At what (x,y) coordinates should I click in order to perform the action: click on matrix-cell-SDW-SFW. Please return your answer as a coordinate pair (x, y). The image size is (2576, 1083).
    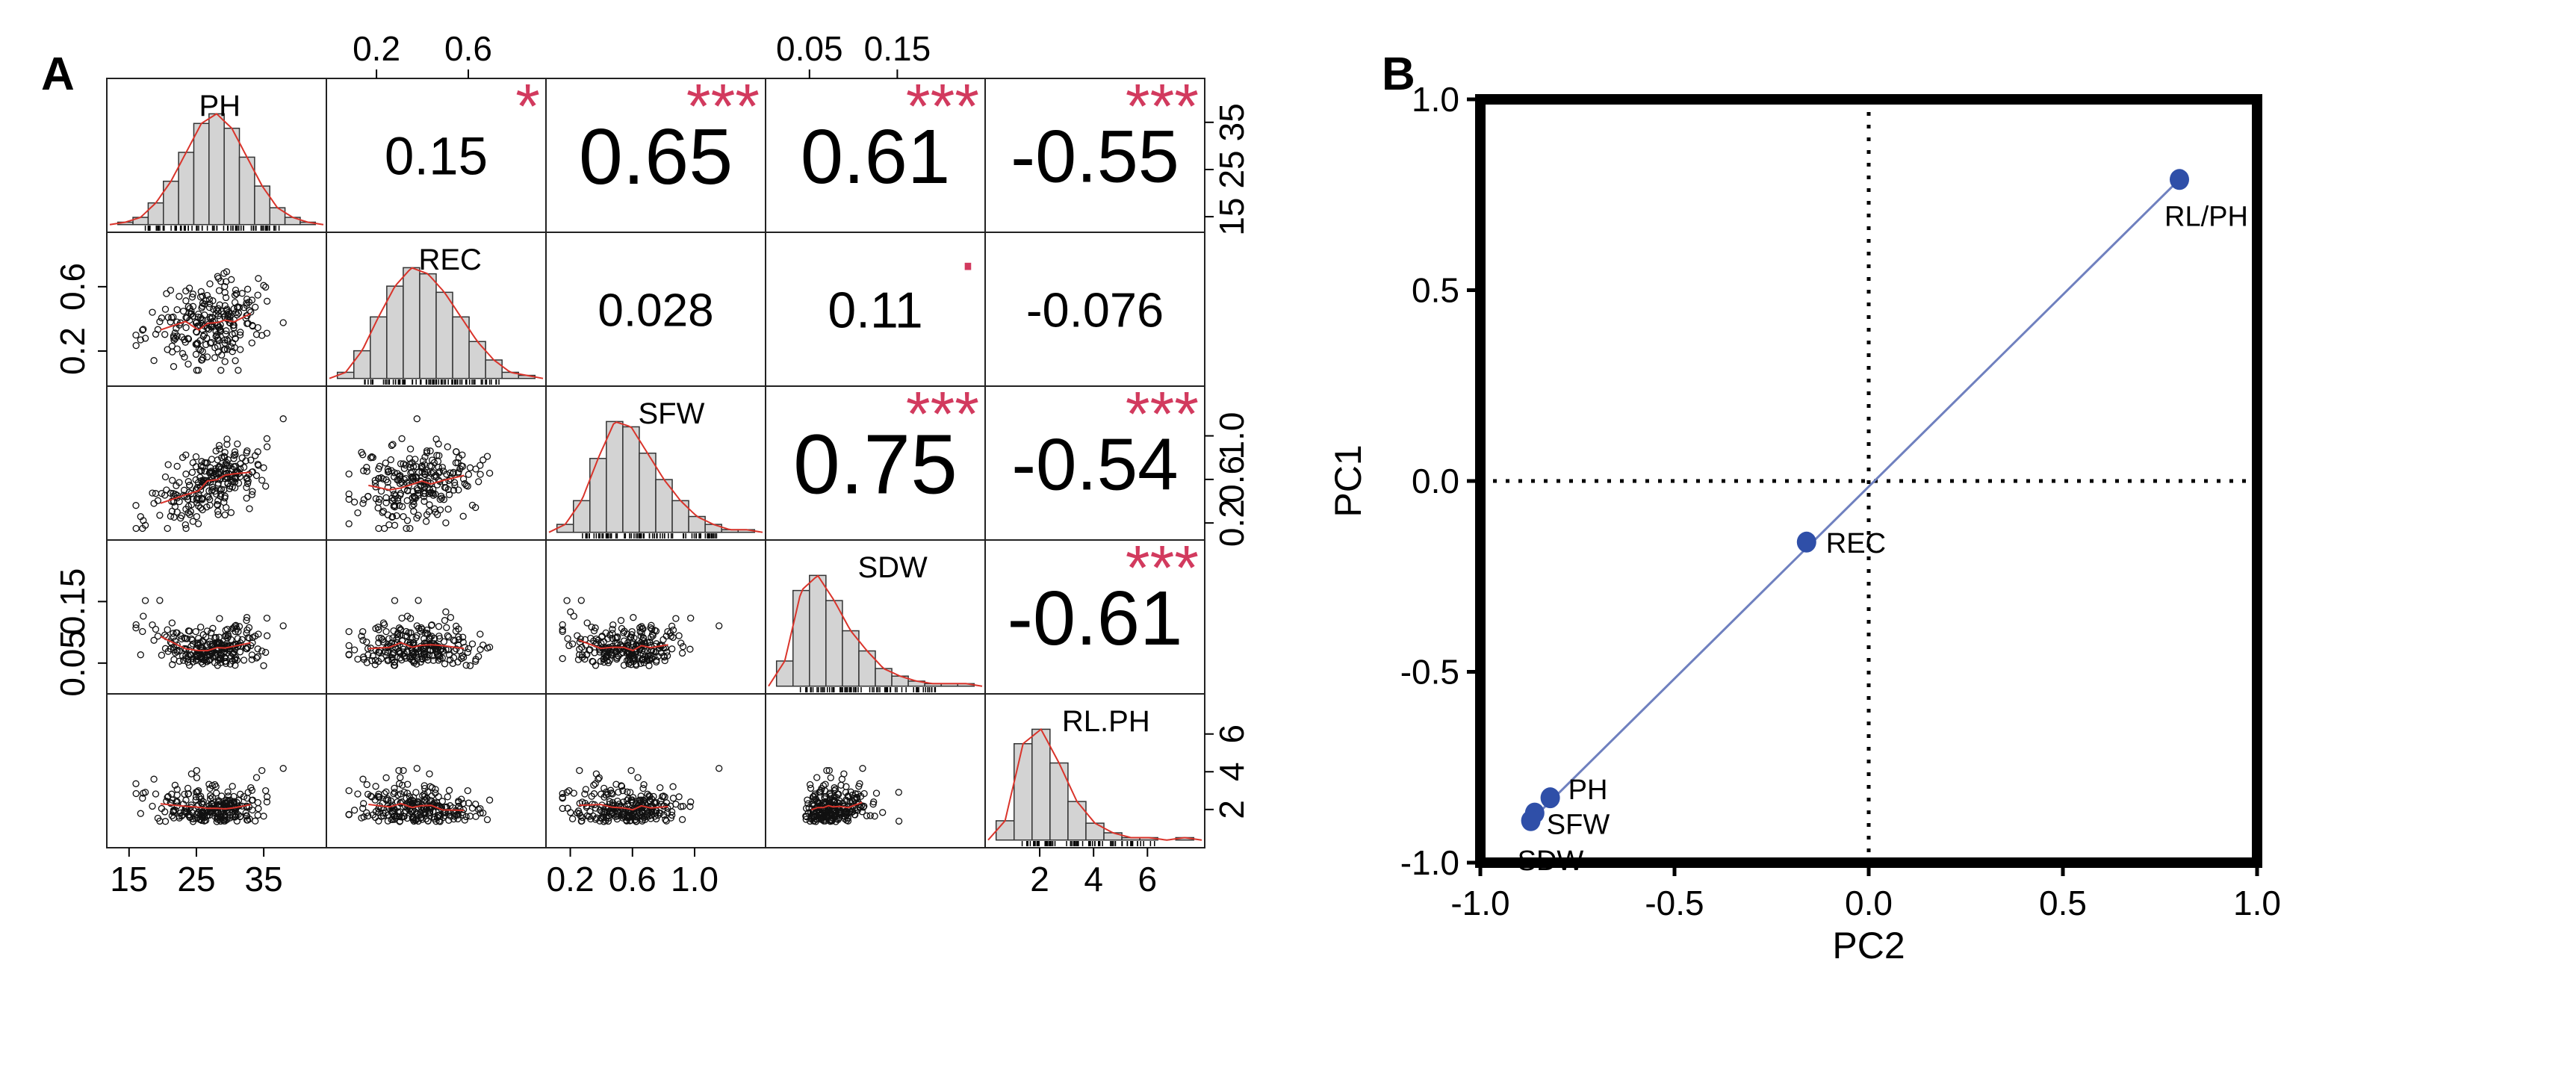
    Looking at the image, I should click on (656, 617).